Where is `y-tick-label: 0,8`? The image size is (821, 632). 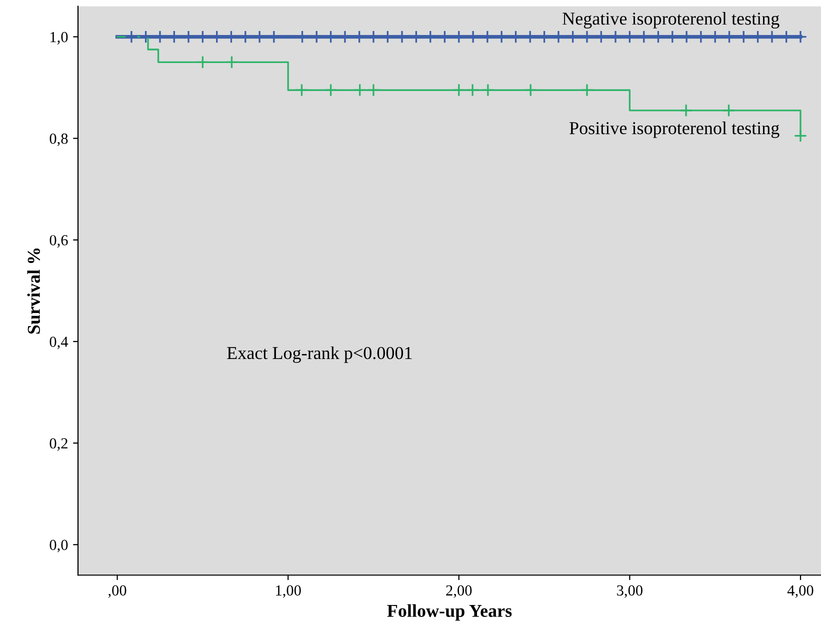
y-tick-label: 0,8 is located at coordinates (59, 140).